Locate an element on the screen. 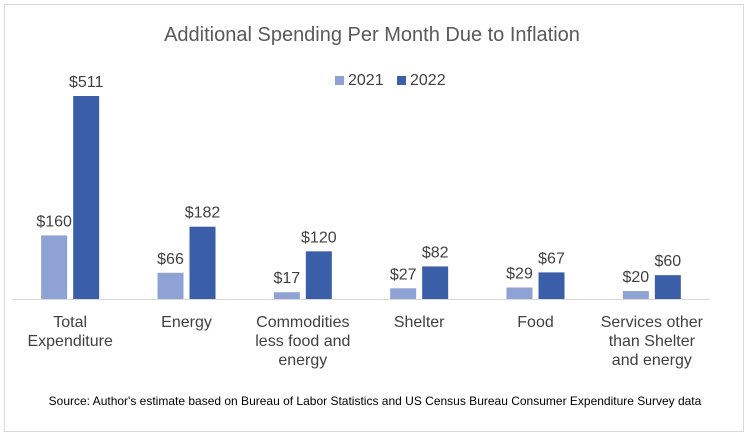 Image resolution: width=750 pixels, height=438 pixels. category-label-2: energy is located at coordinates (302, 360).